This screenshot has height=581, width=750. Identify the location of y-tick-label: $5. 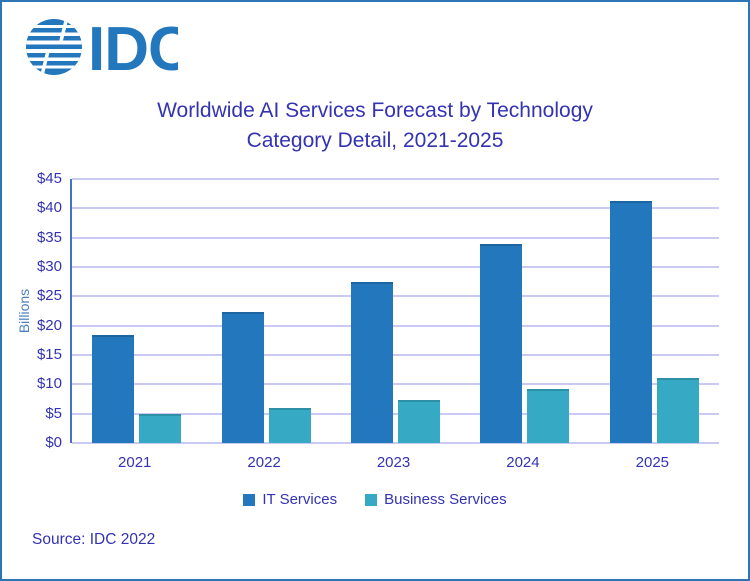
(53, 413).